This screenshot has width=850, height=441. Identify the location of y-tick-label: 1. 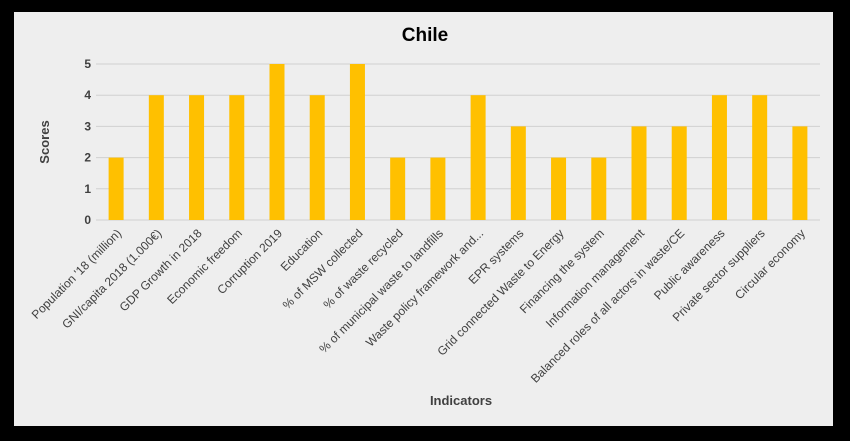
(87, 189).